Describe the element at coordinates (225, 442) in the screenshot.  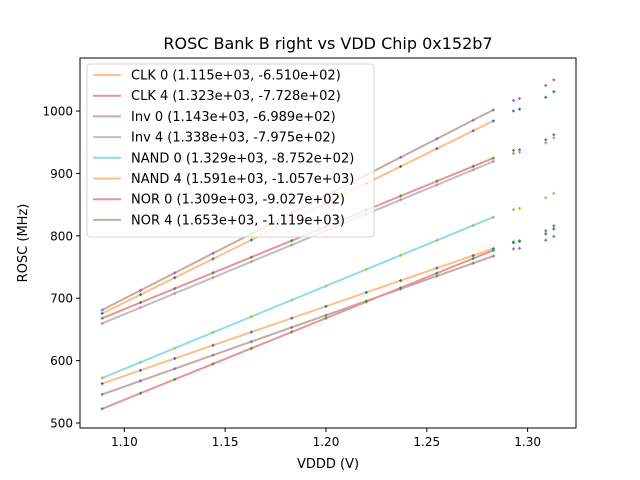
I see `x-tick-label: 1.15` at that location.